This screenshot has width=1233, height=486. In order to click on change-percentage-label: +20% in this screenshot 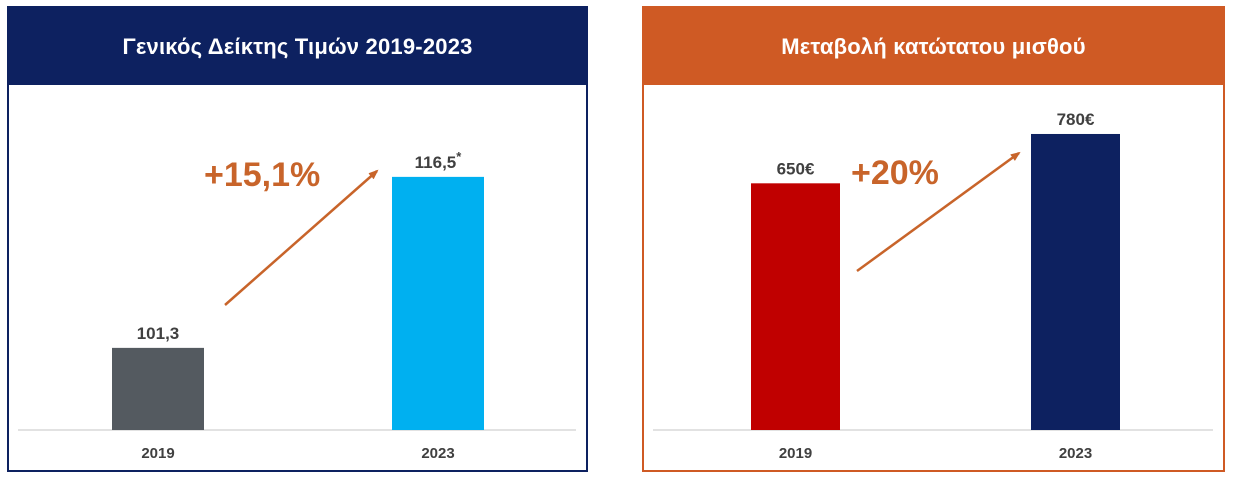, I will do `click(895, 173)`.